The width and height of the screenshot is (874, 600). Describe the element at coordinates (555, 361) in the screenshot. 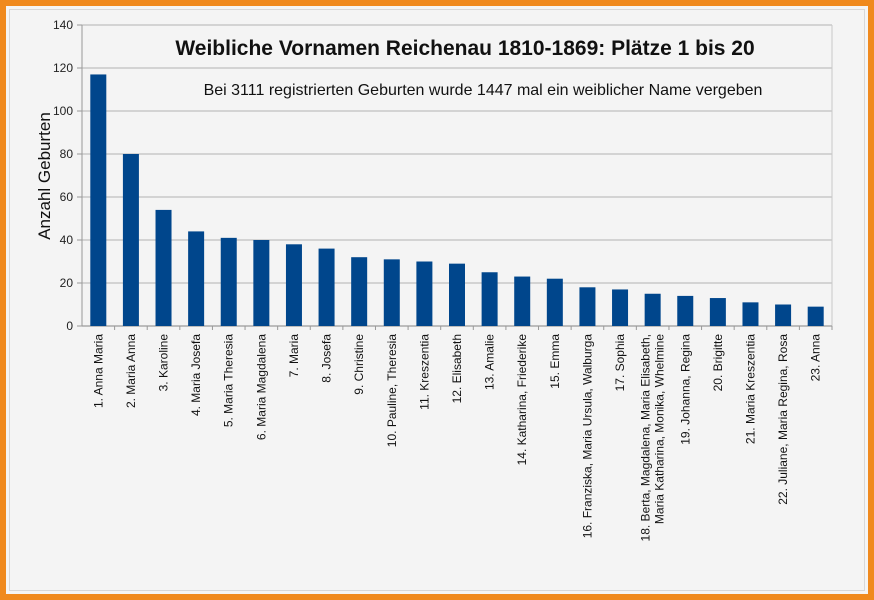

I see `x-tick-label: 15. Emma` at that location.